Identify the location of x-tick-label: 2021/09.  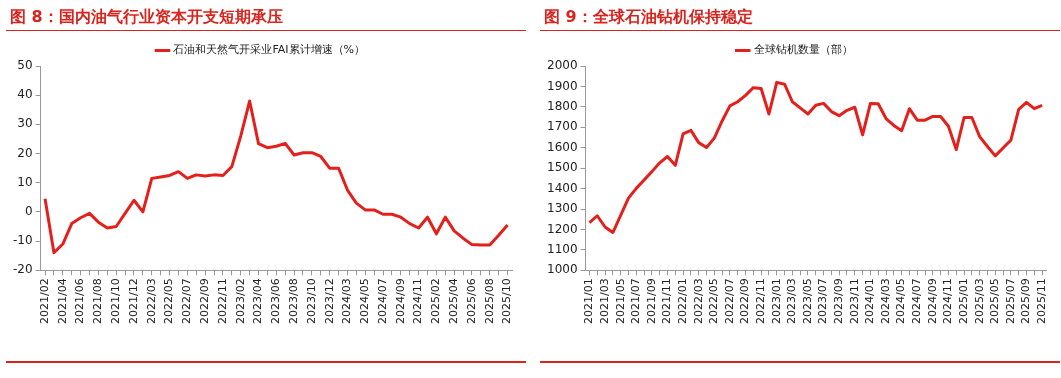
(651, 301).